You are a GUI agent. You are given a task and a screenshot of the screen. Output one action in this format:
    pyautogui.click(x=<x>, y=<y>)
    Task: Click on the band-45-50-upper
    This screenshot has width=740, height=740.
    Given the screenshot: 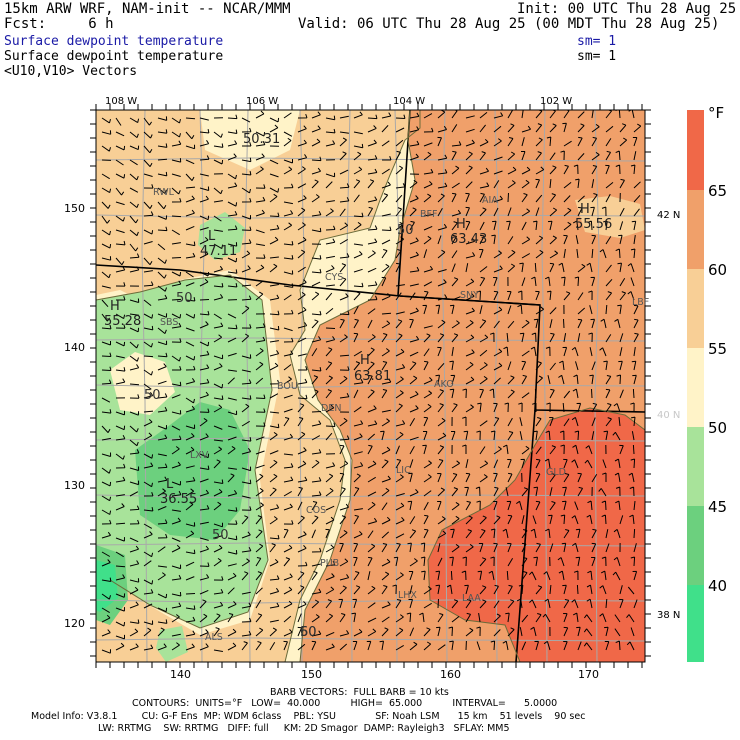 What is the action you would take?
    pyautogui.click(x=221, y=236)
    